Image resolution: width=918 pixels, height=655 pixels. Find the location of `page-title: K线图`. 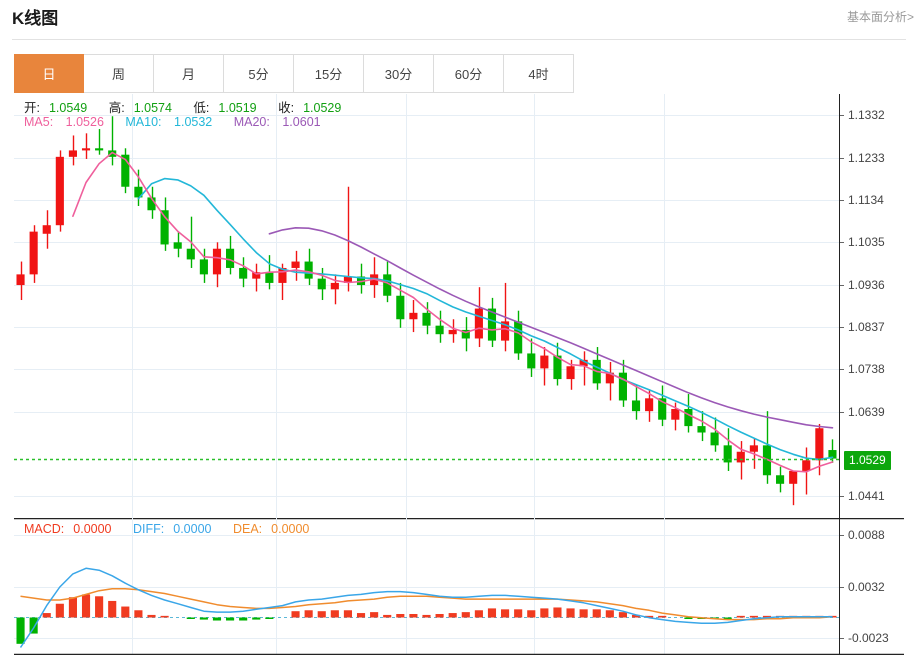

page-title: K线图 is located at coordinates (35, 18).